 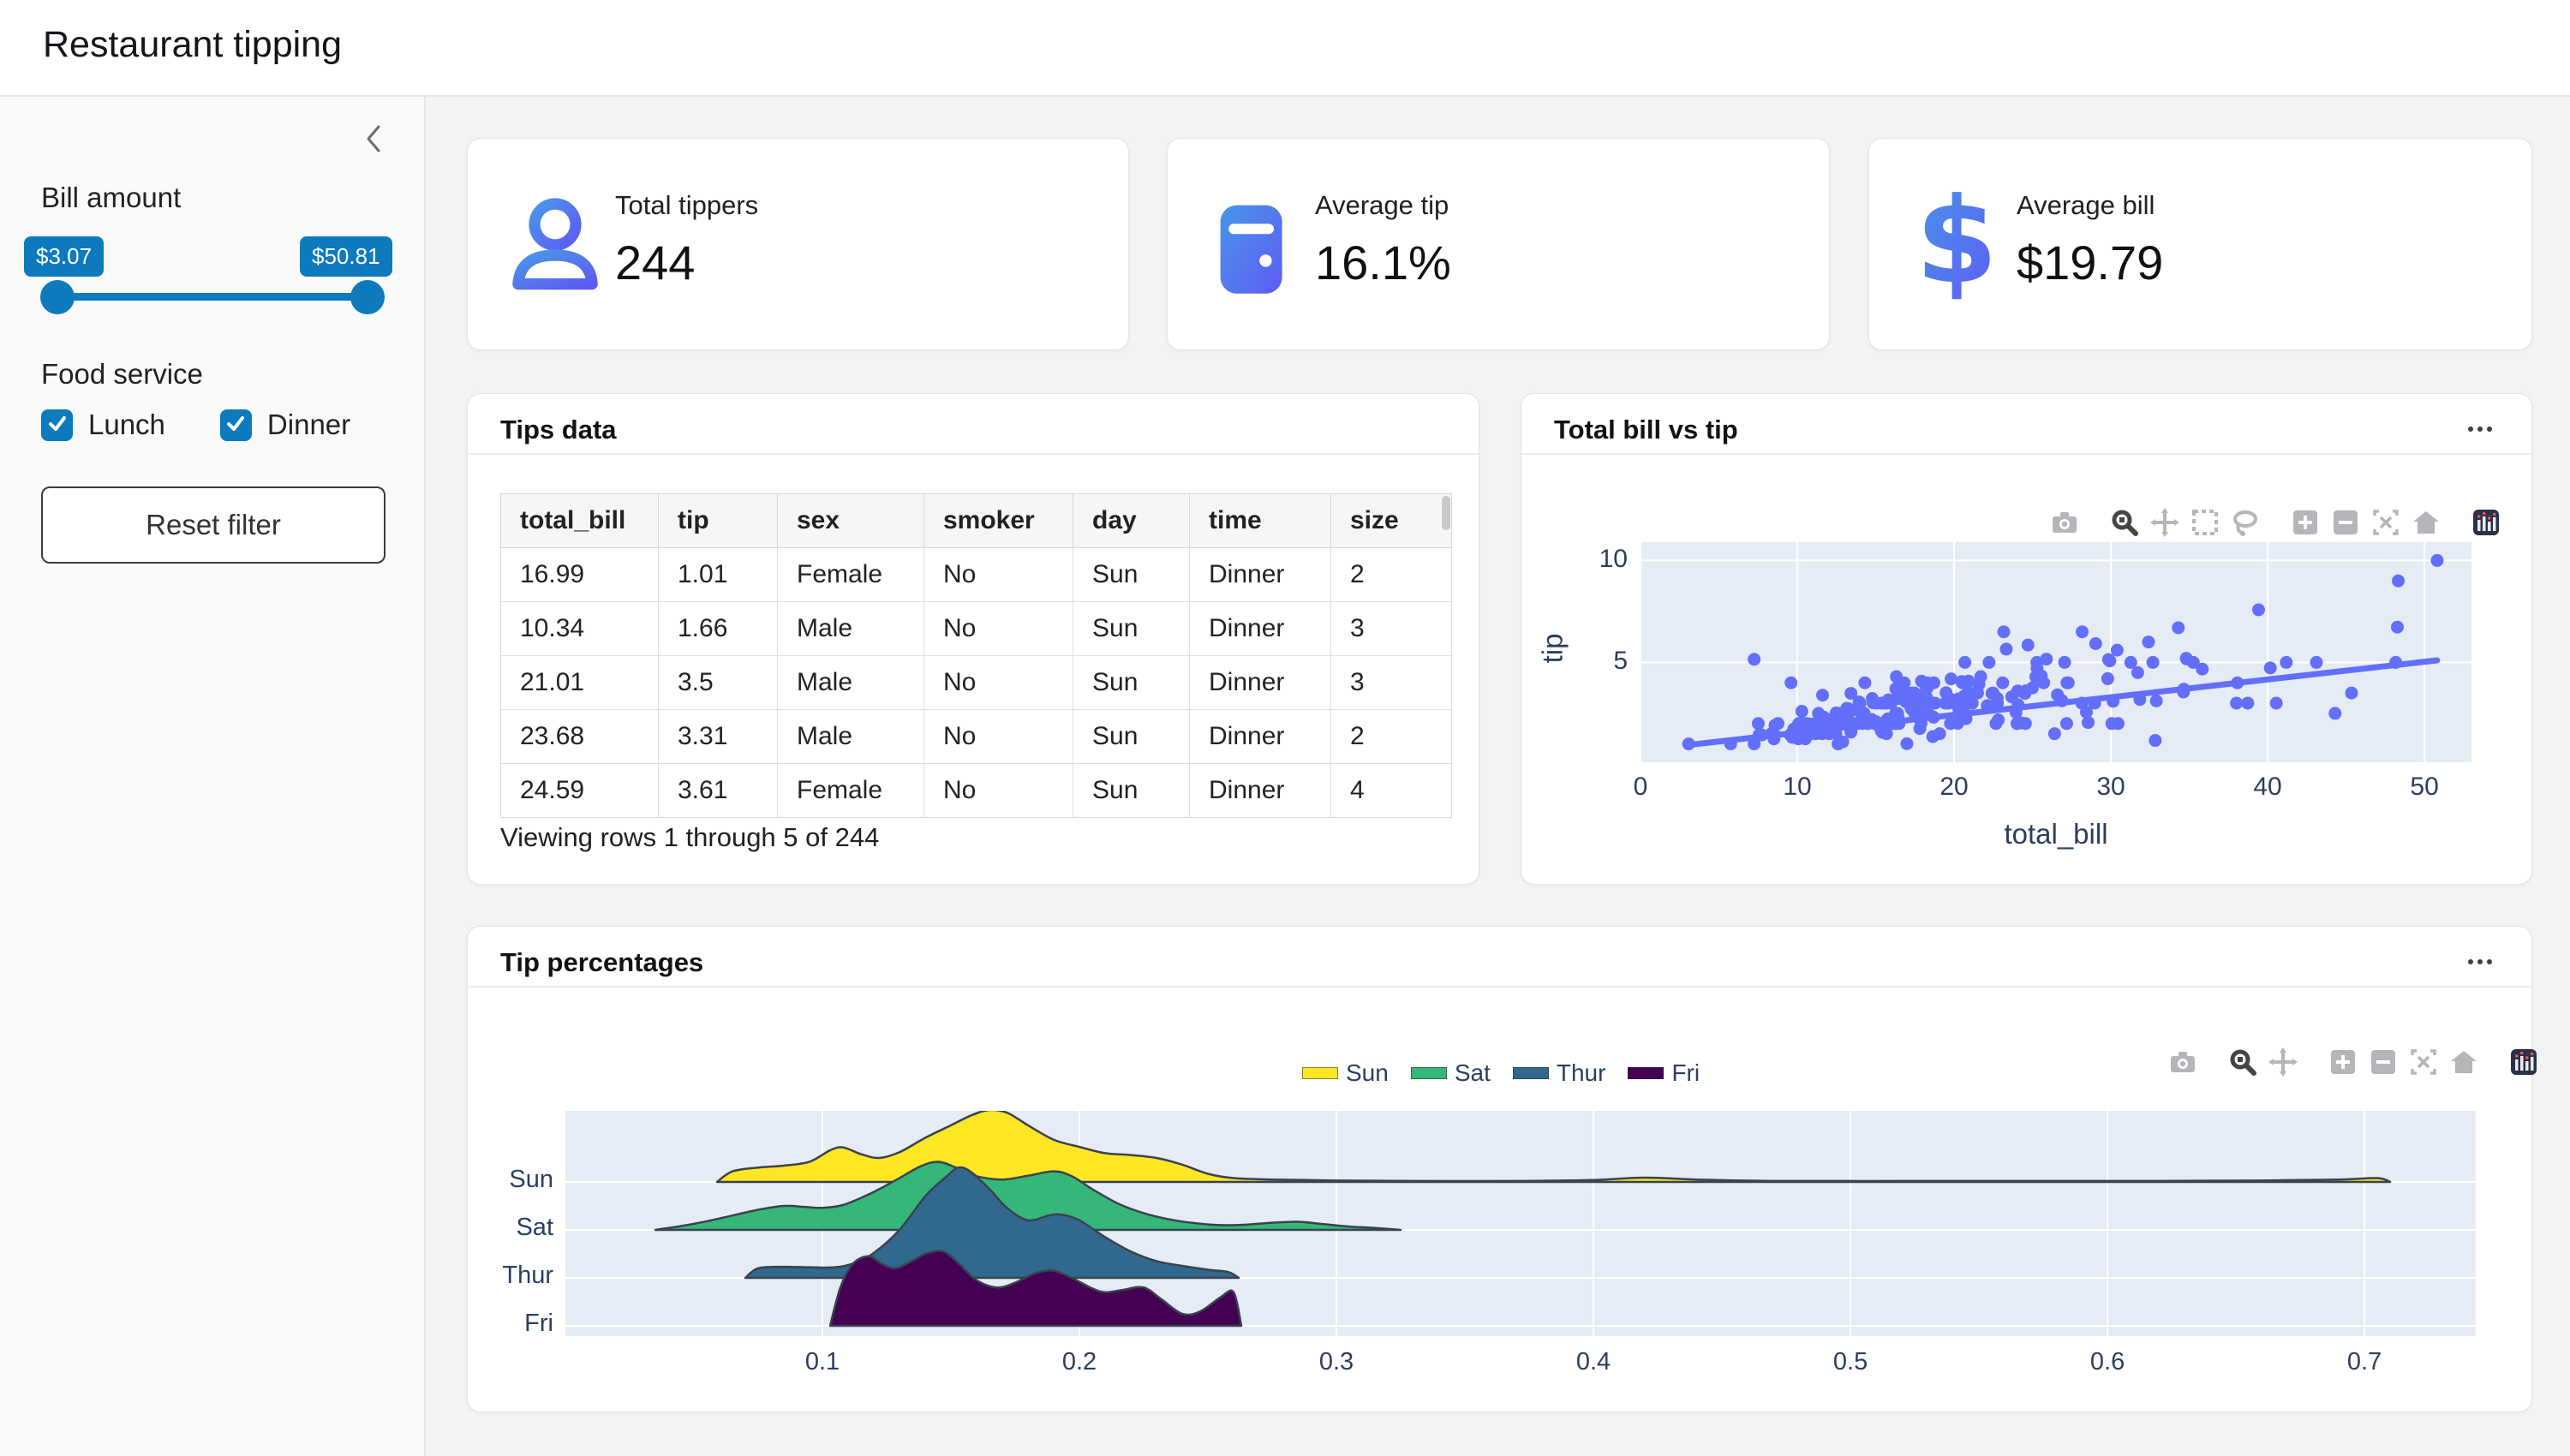 What do you see at coordinates (798, 244) in the screenshot?
I see `value-box-total-tippers: Total tippers 244` at bounding box center [798, 244].